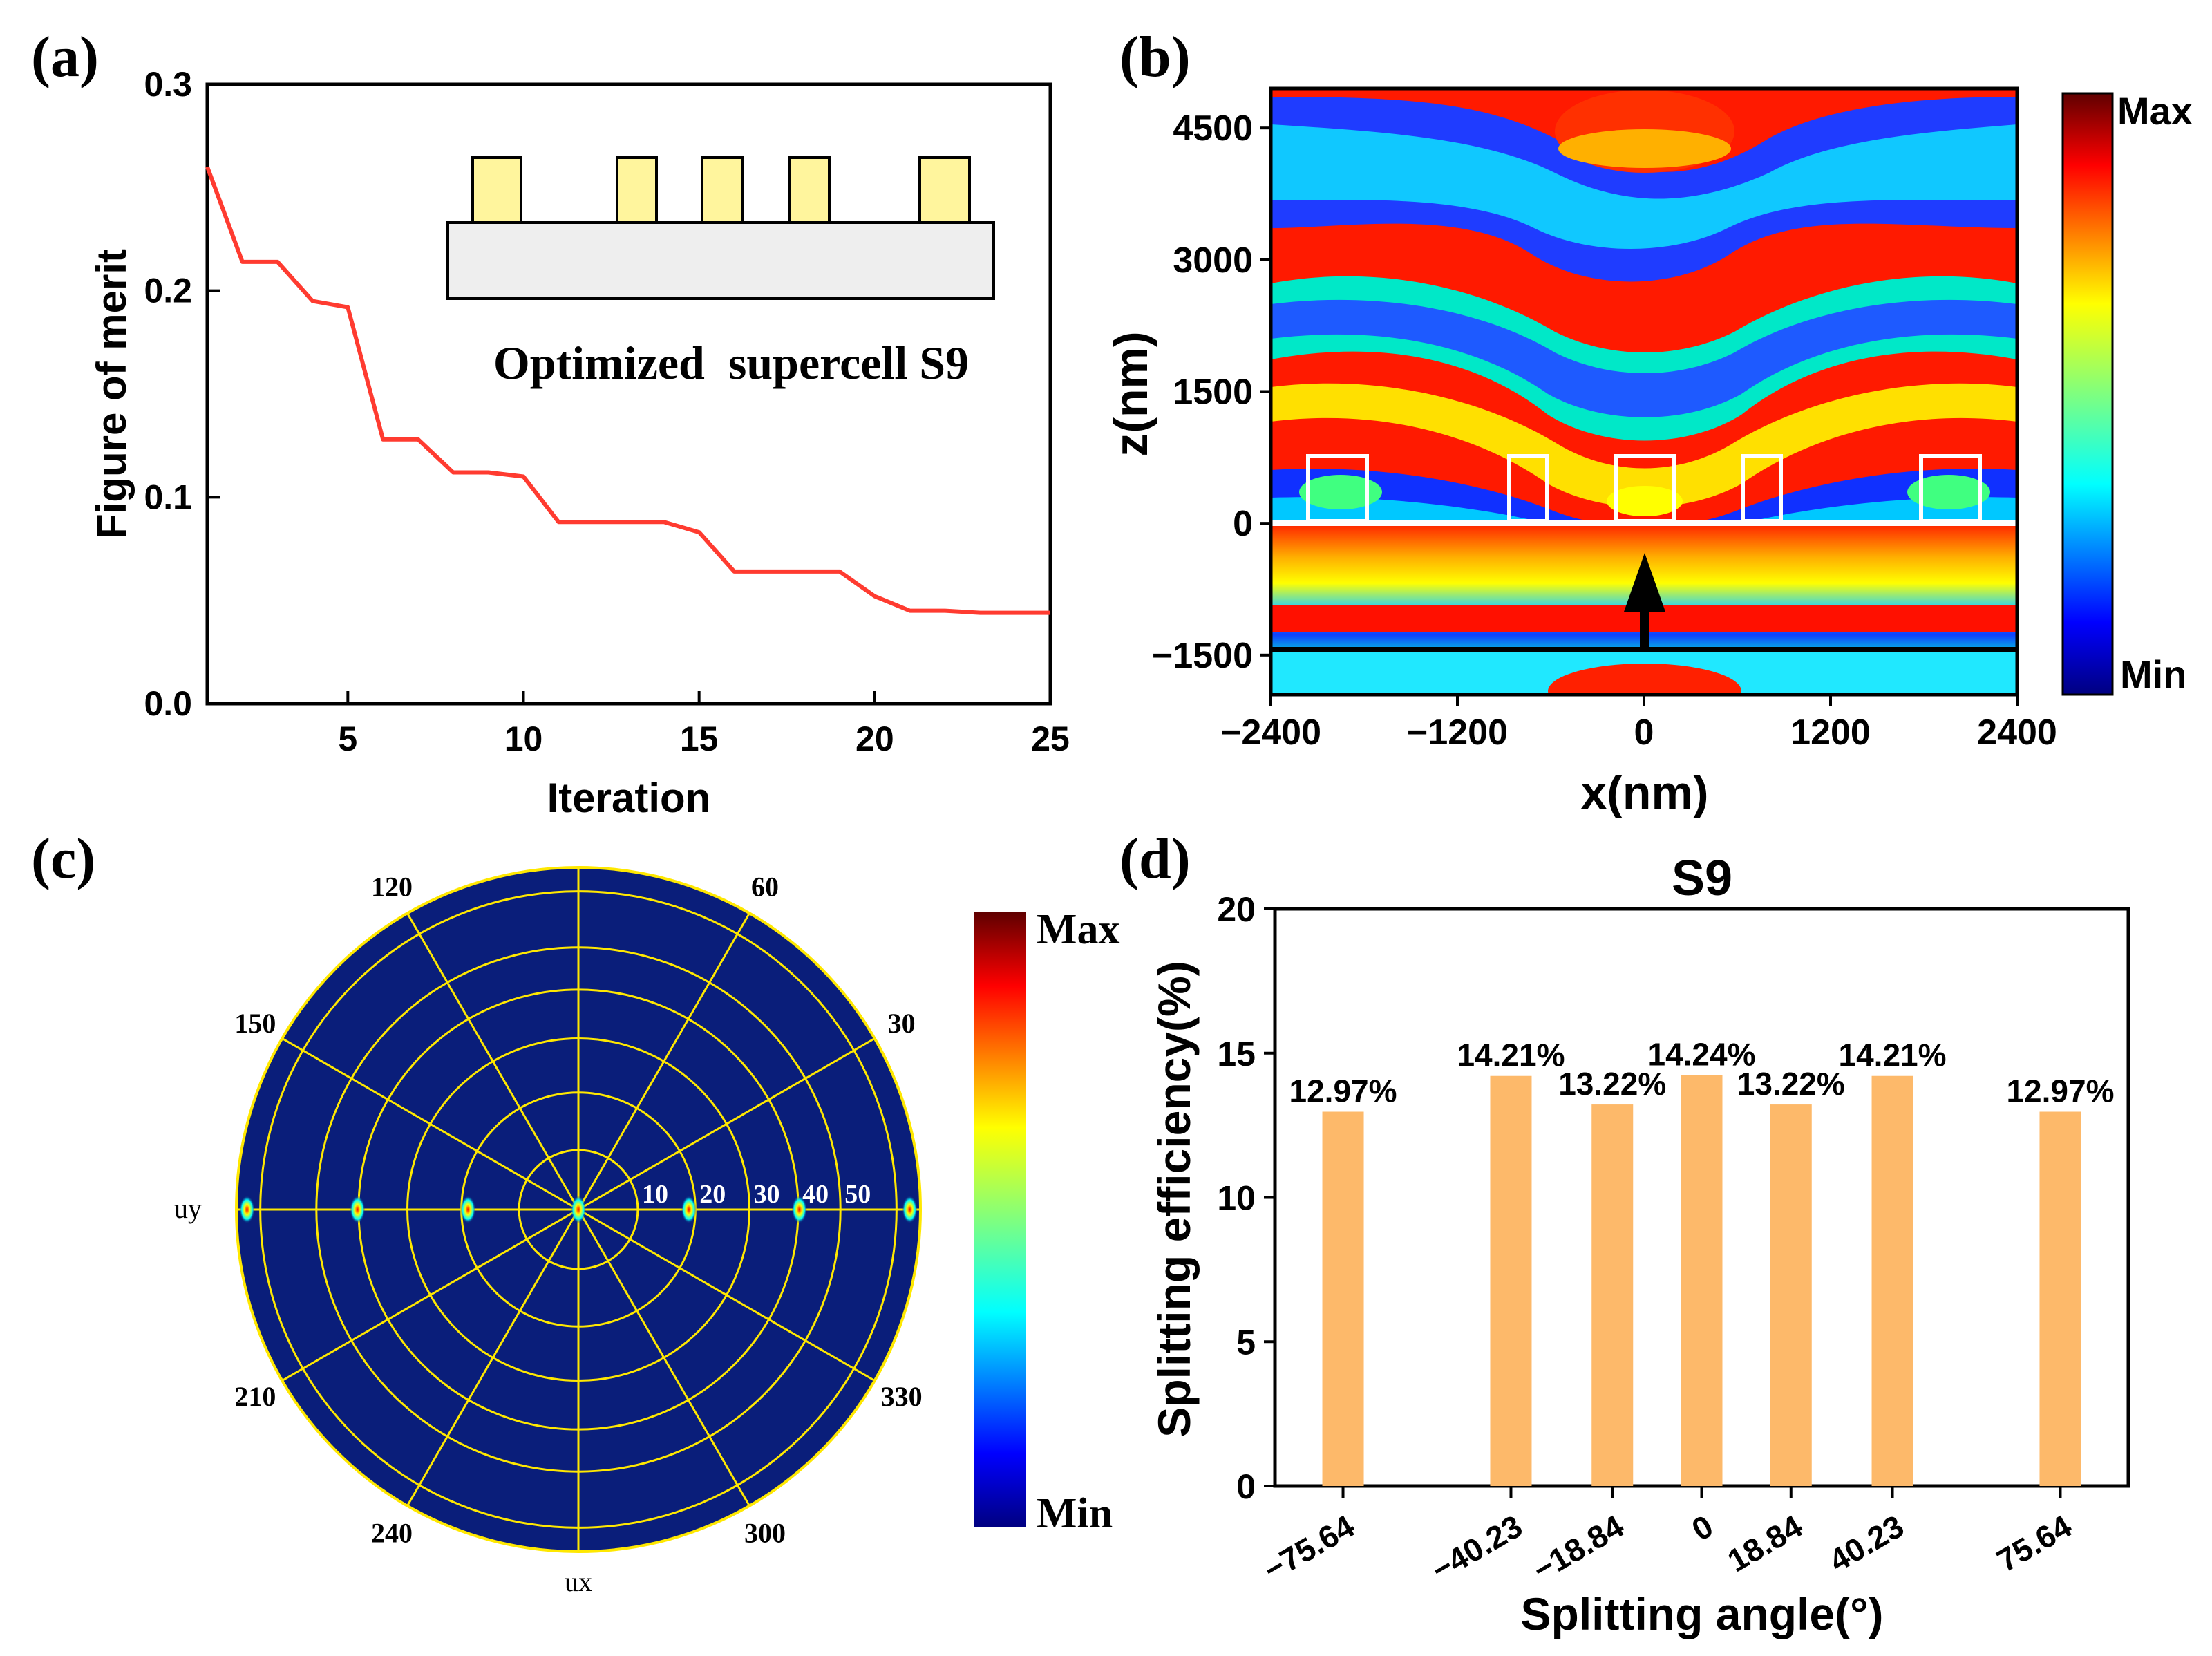  I want to click on panel-b-xlabel: x(nm), so click(1644, 792).